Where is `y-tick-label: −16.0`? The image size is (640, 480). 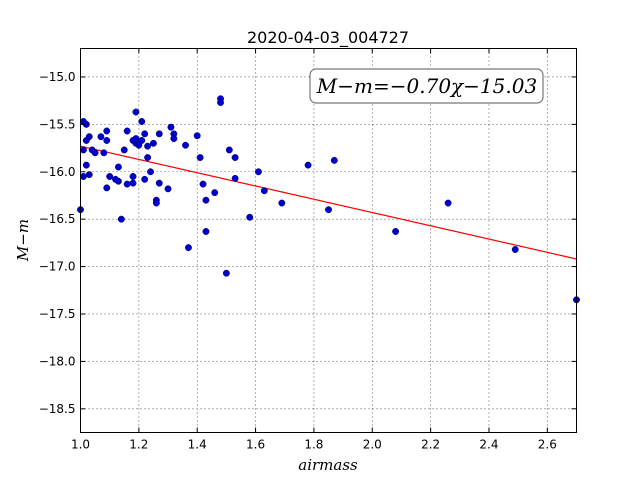
y-tick-label: −16.0 is located at coordinates (57, 172).